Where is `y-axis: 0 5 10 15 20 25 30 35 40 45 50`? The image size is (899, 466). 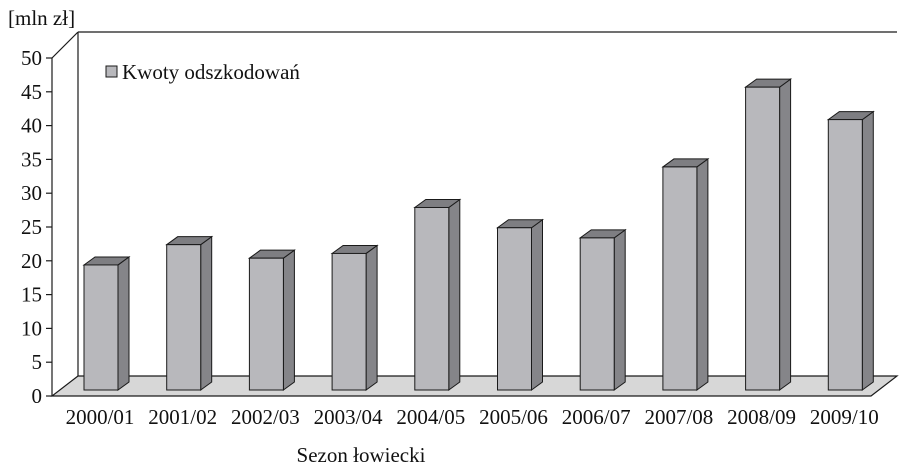
y-axis: 0 5 10 15 20 25 30 35 40 45 50 is located at coordinates (36, 227).